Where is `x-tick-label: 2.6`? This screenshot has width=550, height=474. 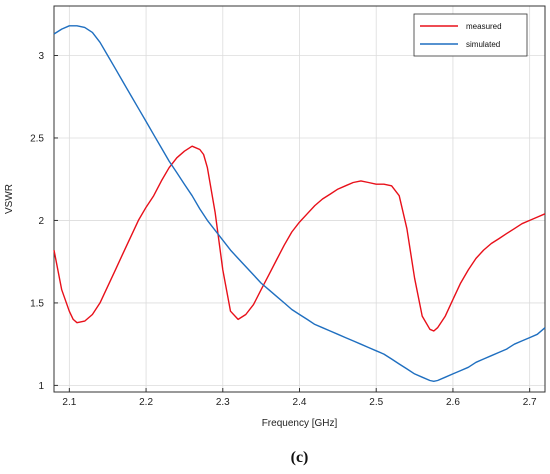 x-tick-label: 2.6 is located at coordinates (453, 402).